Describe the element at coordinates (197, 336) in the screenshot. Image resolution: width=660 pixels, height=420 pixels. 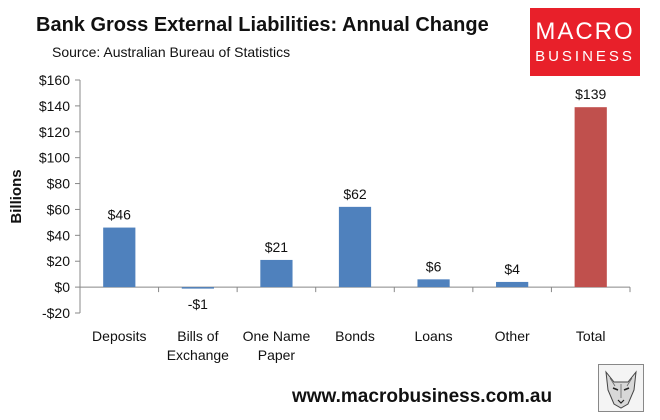
I see `category-label: Bills of` at that location.